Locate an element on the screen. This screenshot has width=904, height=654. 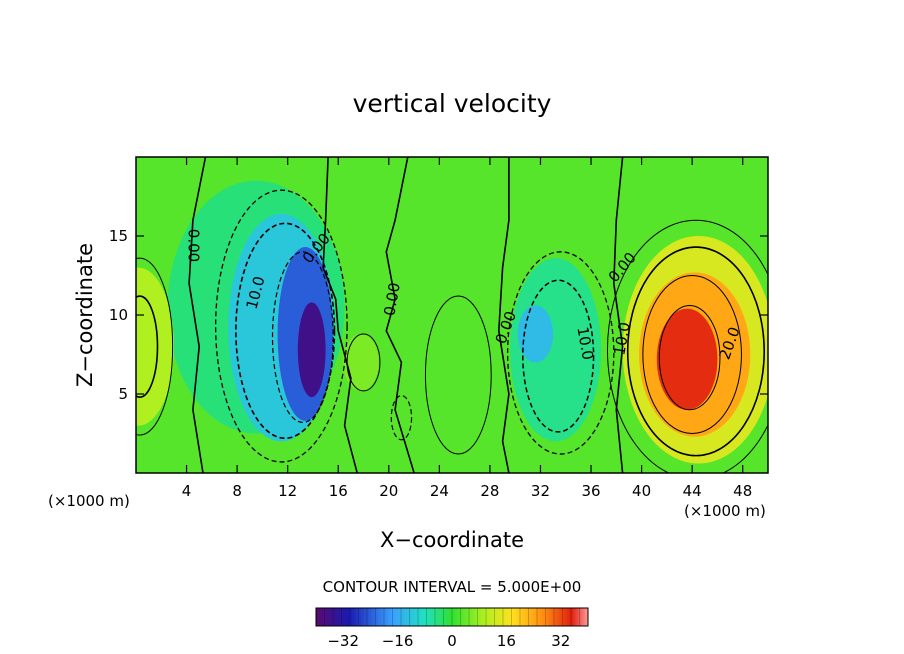
colorbar-tick-label: 16 is located at coordinates (506, 641).